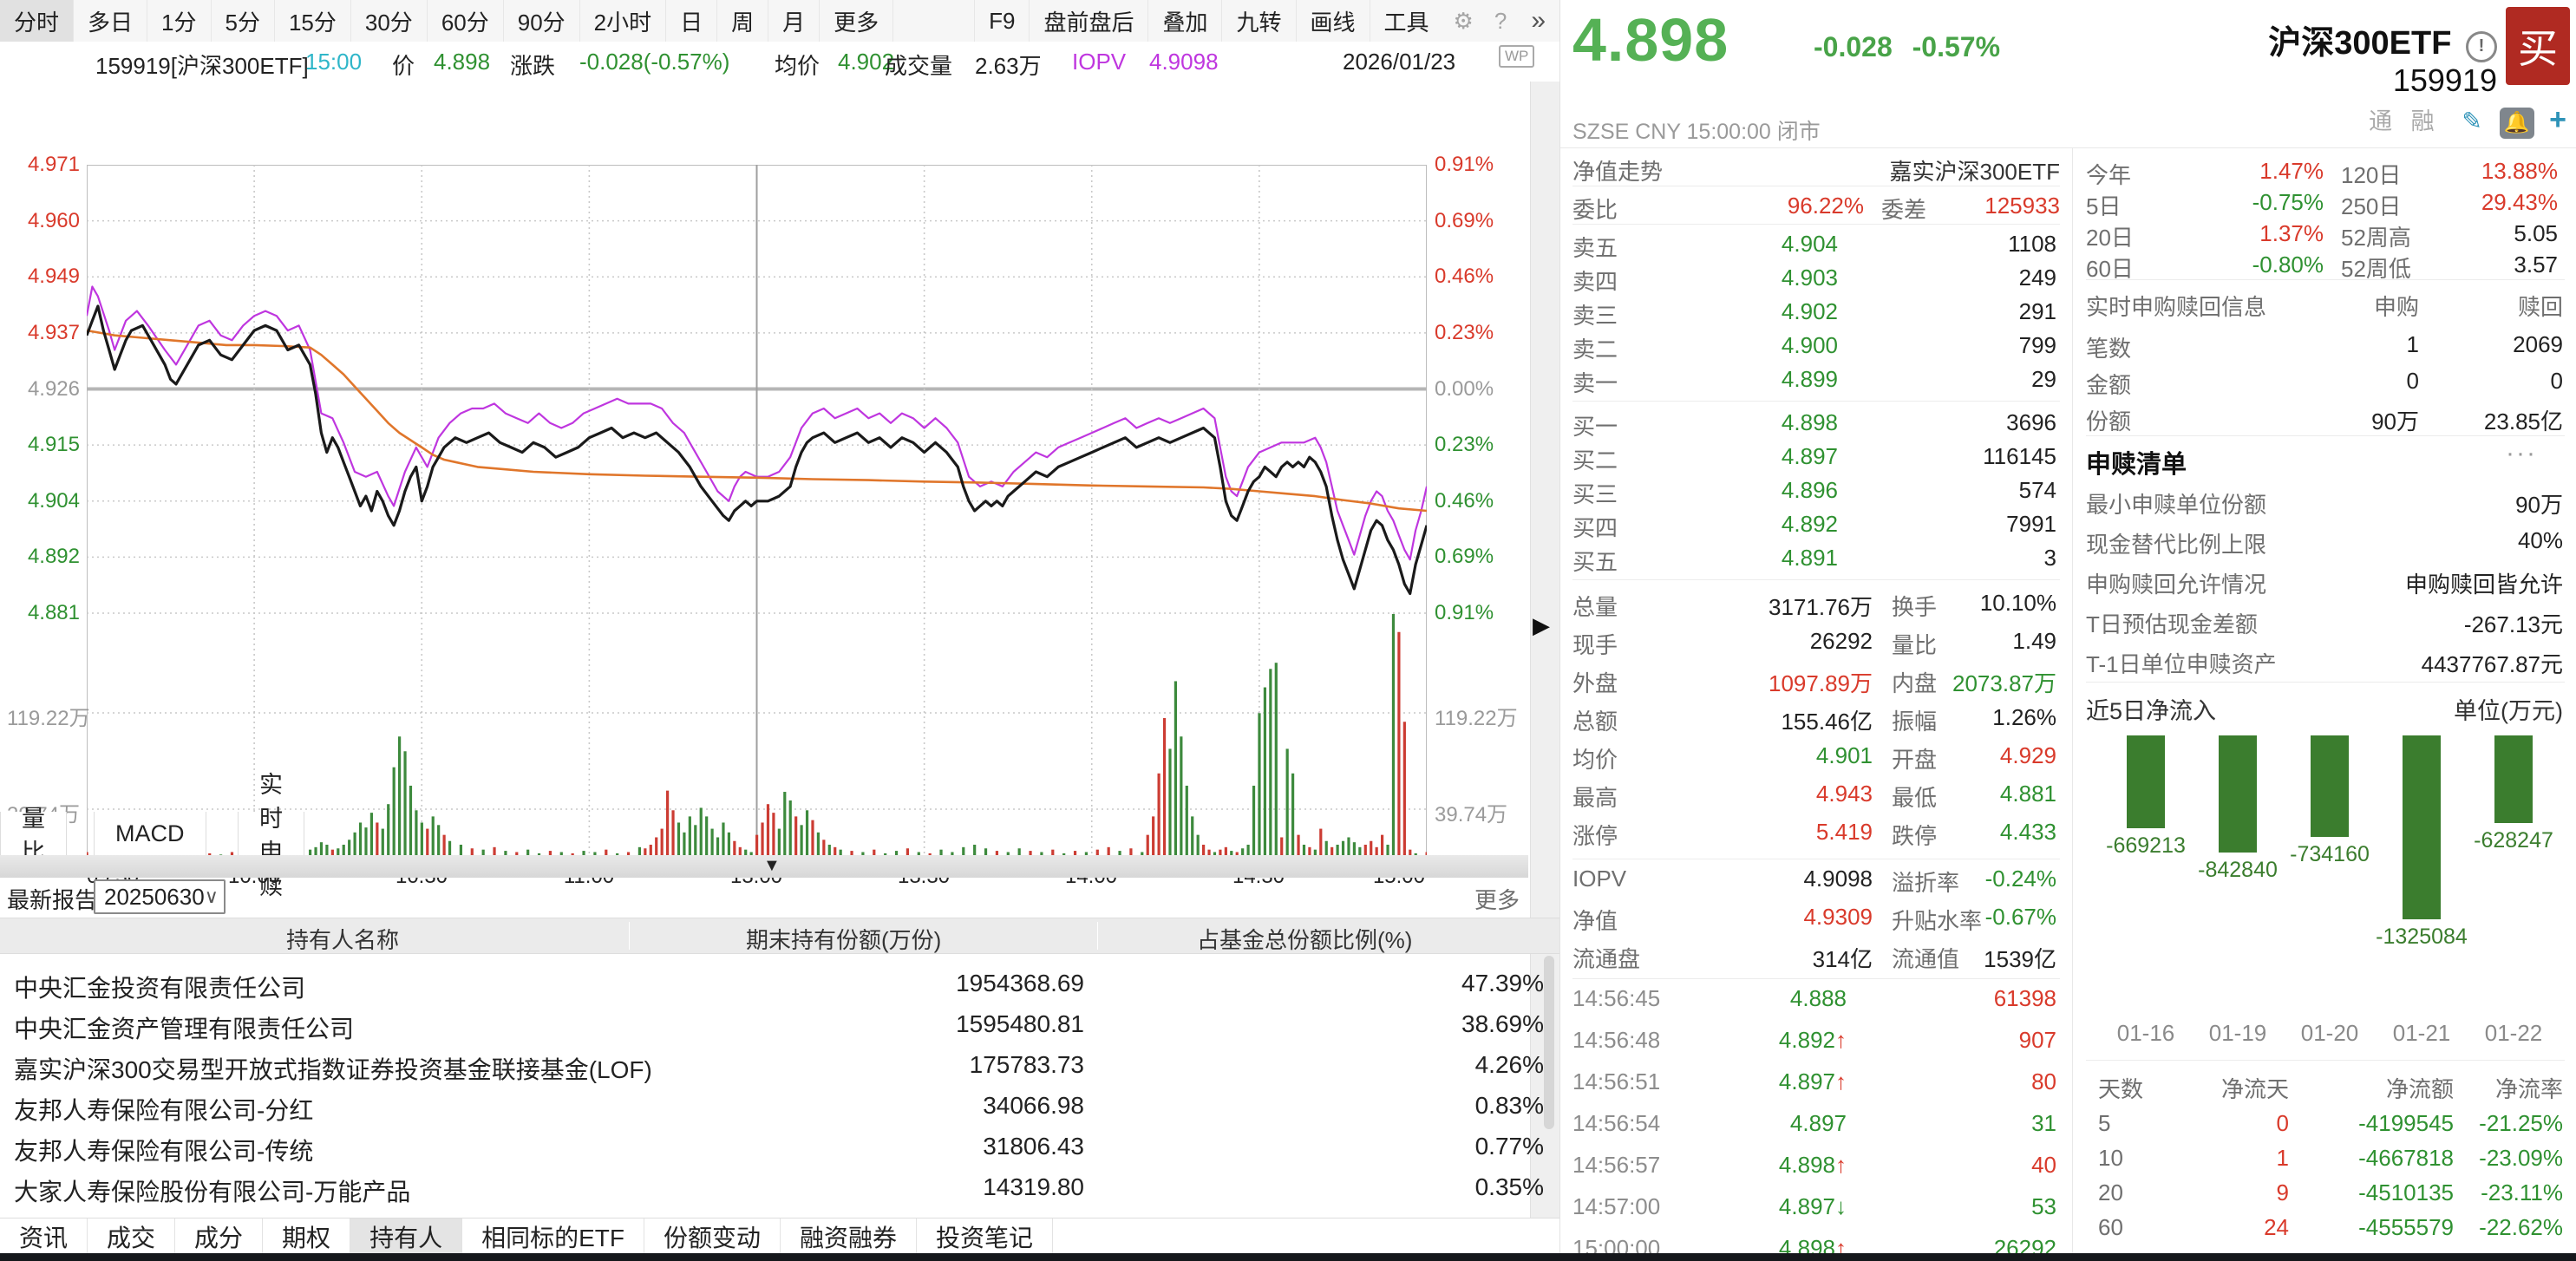  I want to click on toolbar-item-2小时: 2小时, so click(623, 21).